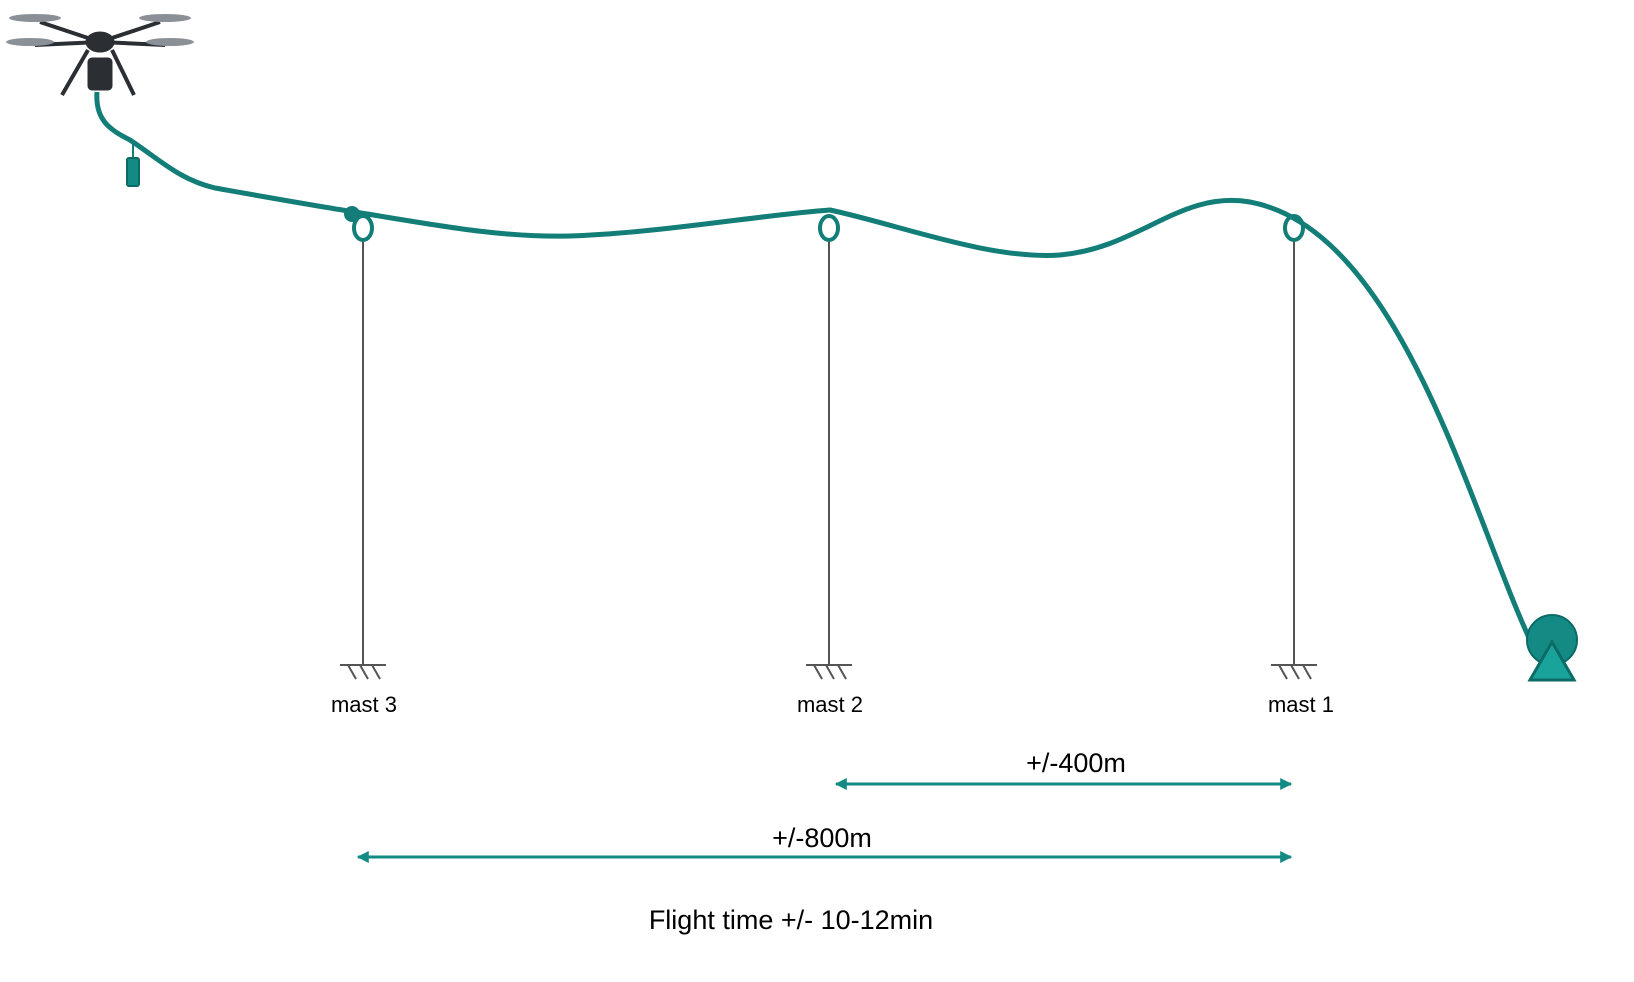  I want to click on distance-label: +/-800m, so click(822, 838).